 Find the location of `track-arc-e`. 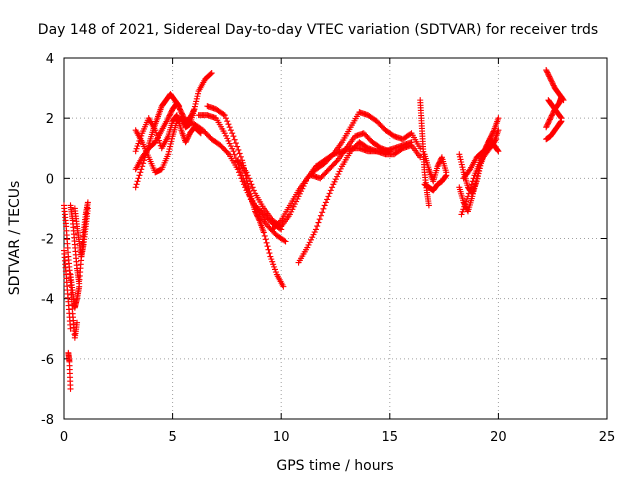

track-arc-e is located at coordinates (81, 232).